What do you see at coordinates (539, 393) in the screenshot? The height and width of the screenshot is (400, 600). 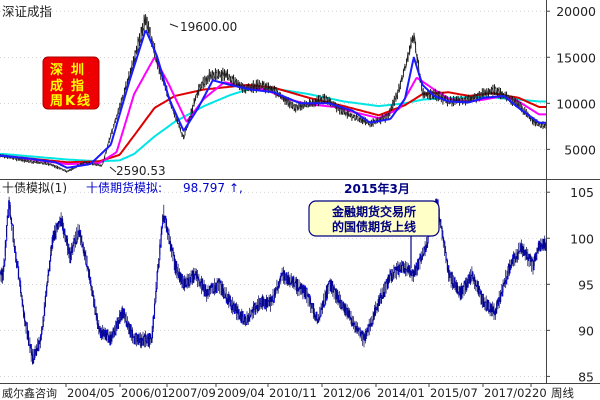 I see `x-tick-label: 20` at bounding box center [539, 393].